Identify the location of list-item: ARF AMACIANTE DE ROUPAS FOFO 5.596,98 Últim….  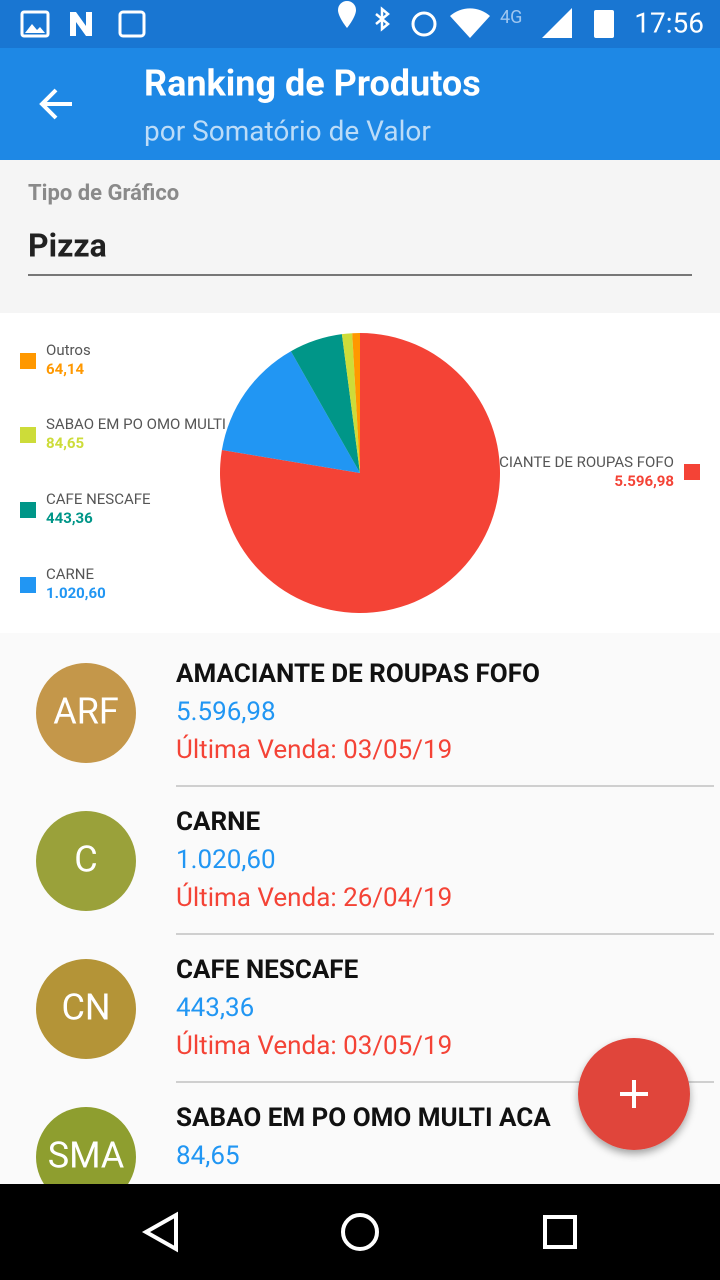
(375, 723).